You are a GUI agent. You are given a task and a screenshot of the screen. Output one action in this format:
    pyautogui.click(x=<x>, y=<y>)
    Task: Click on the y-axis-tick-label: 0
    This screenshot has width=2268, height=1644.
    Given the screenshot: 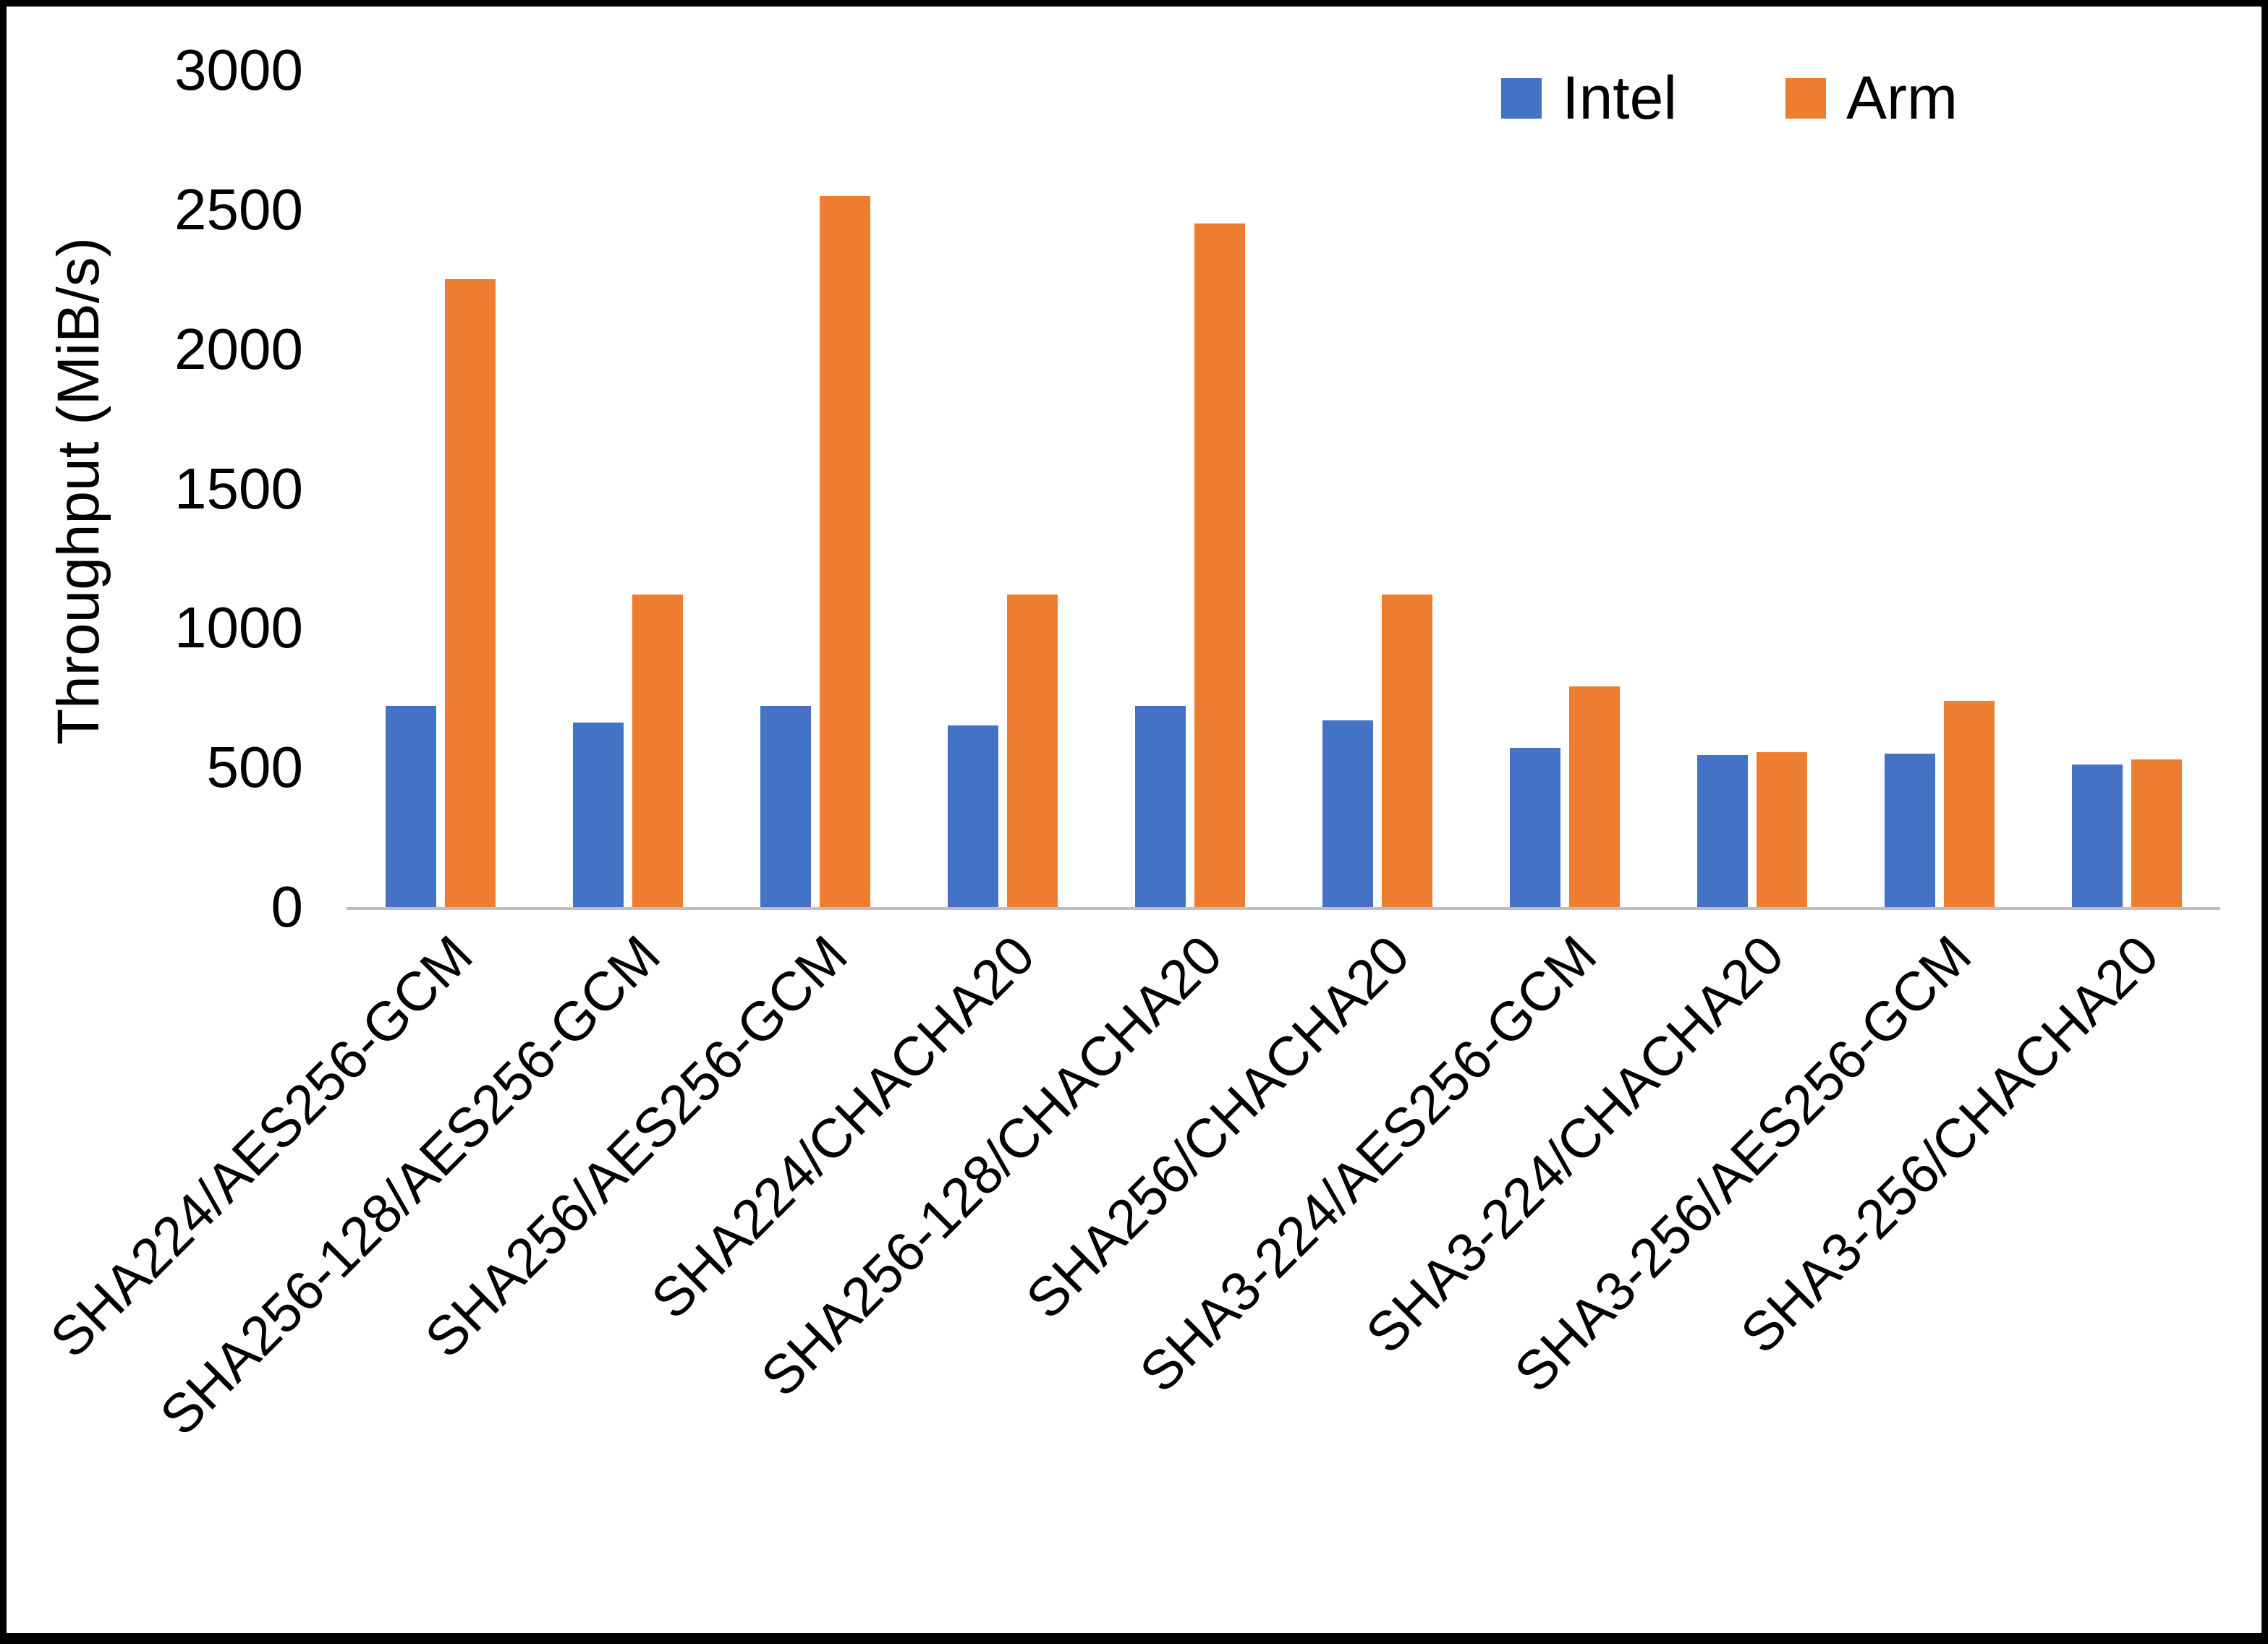 What is the action you would take?
    pyautogui.click(x=287, y=906)
    